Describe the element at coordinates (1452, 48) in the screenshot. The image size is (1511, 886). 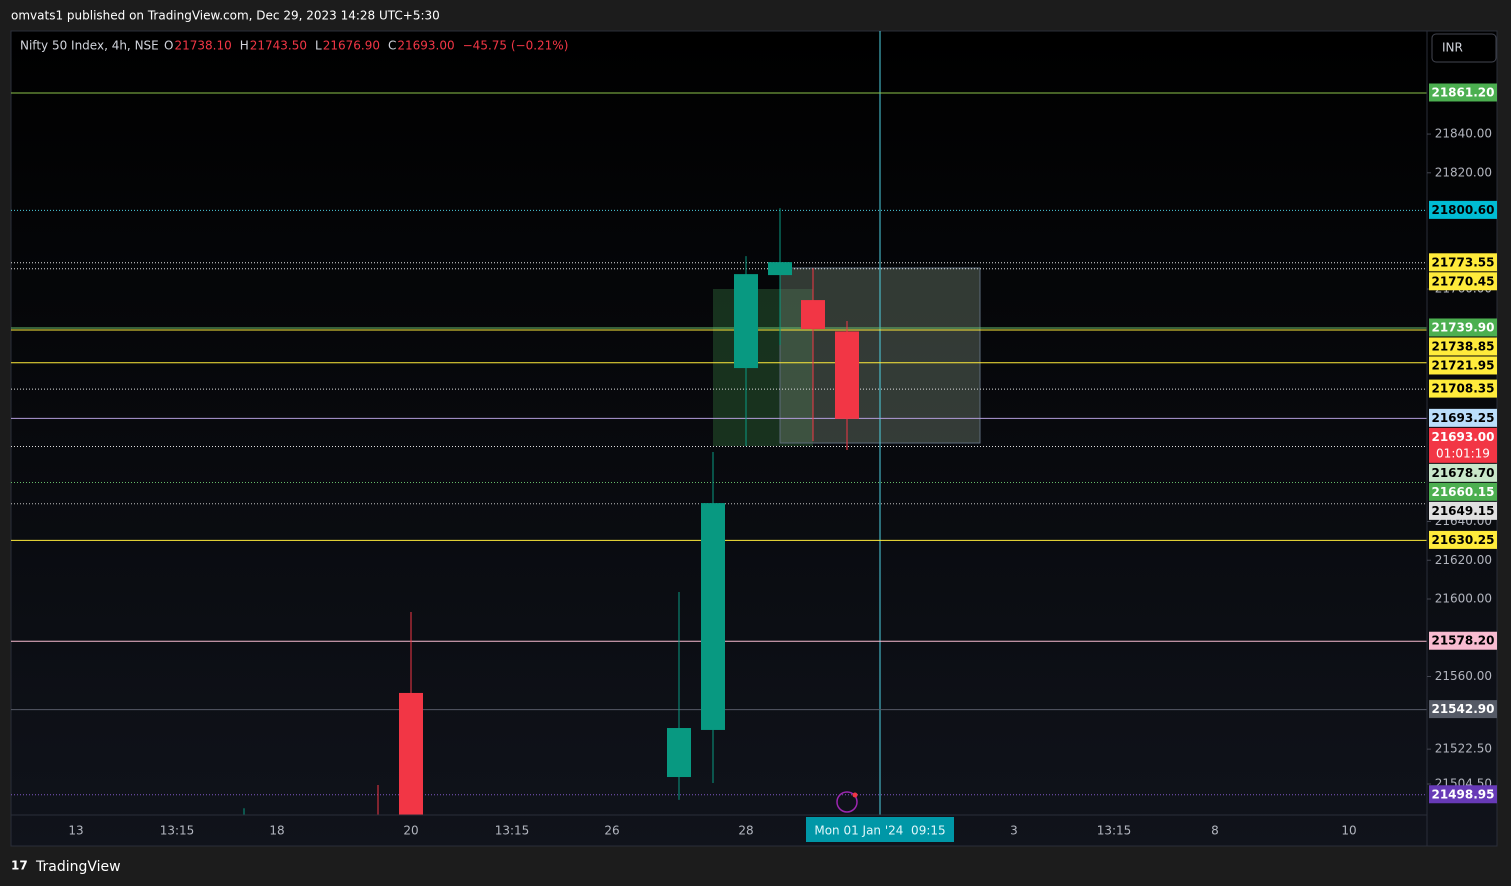
I see `currency-label: INR` at that location.